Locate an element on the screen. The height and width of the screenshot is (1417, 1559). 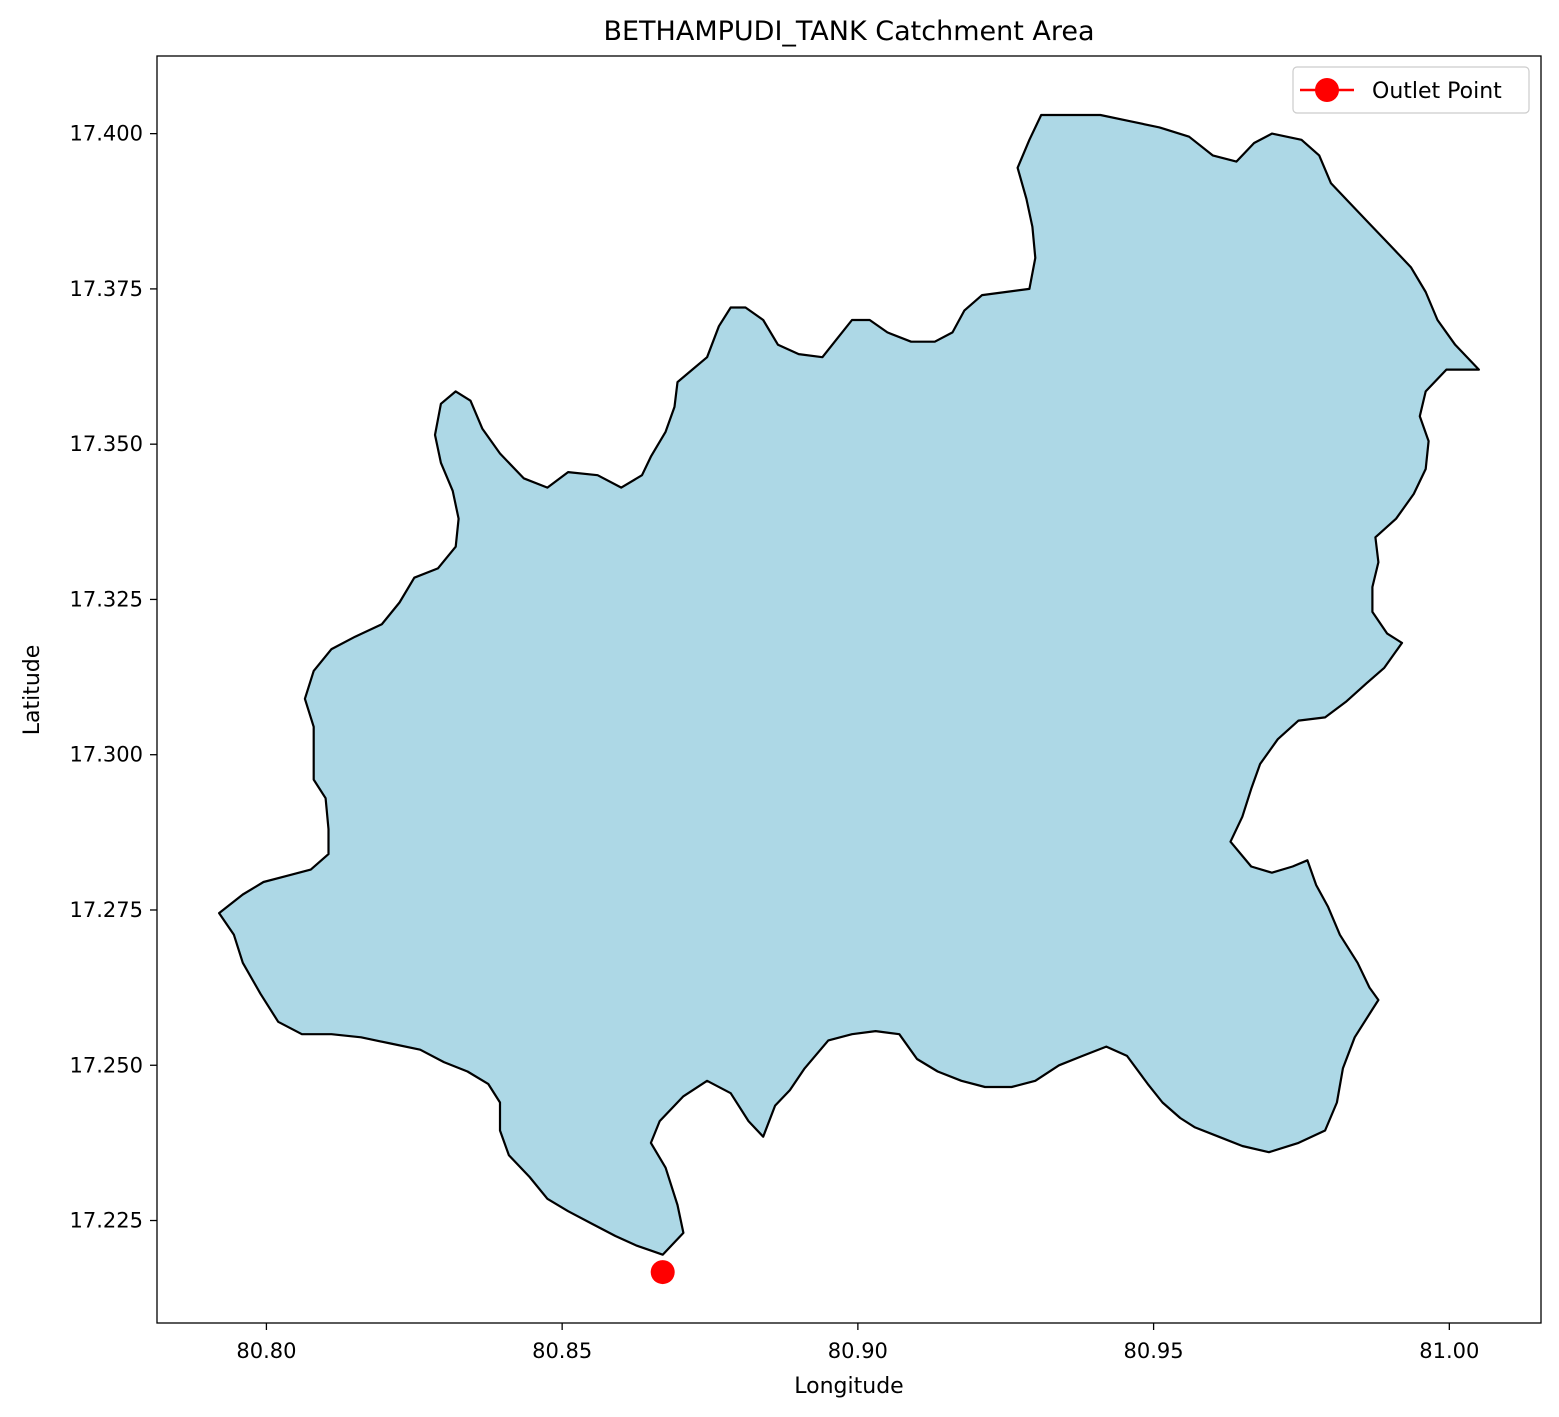
outlet-point-marker is located at coordinates (662, 1272).